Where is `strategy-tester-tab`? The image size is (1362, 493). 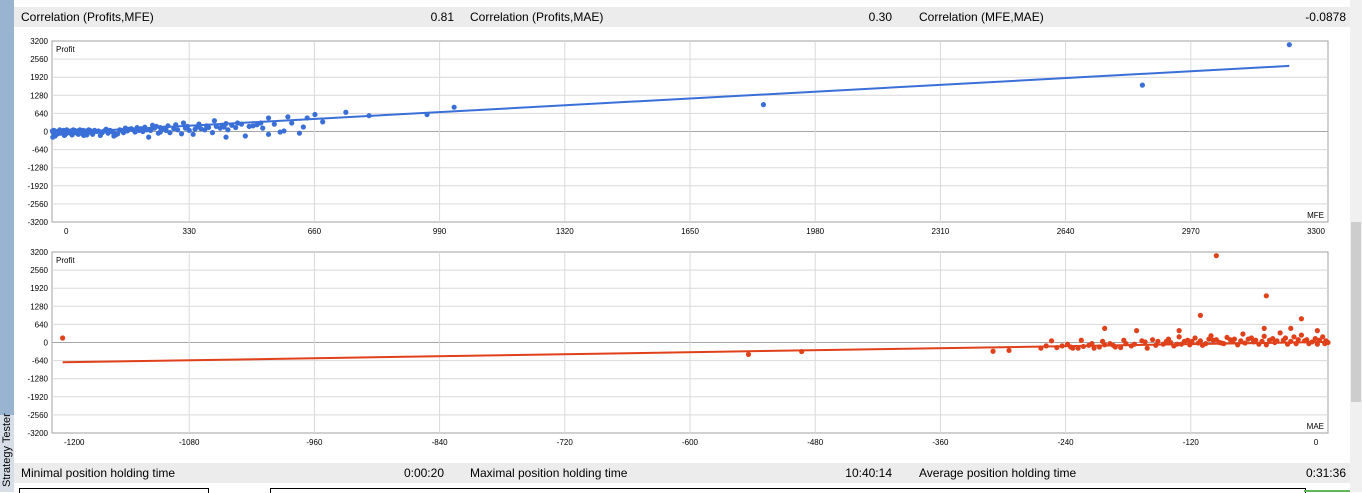
strategy-tester-tab is located at coordinates (7, 453).